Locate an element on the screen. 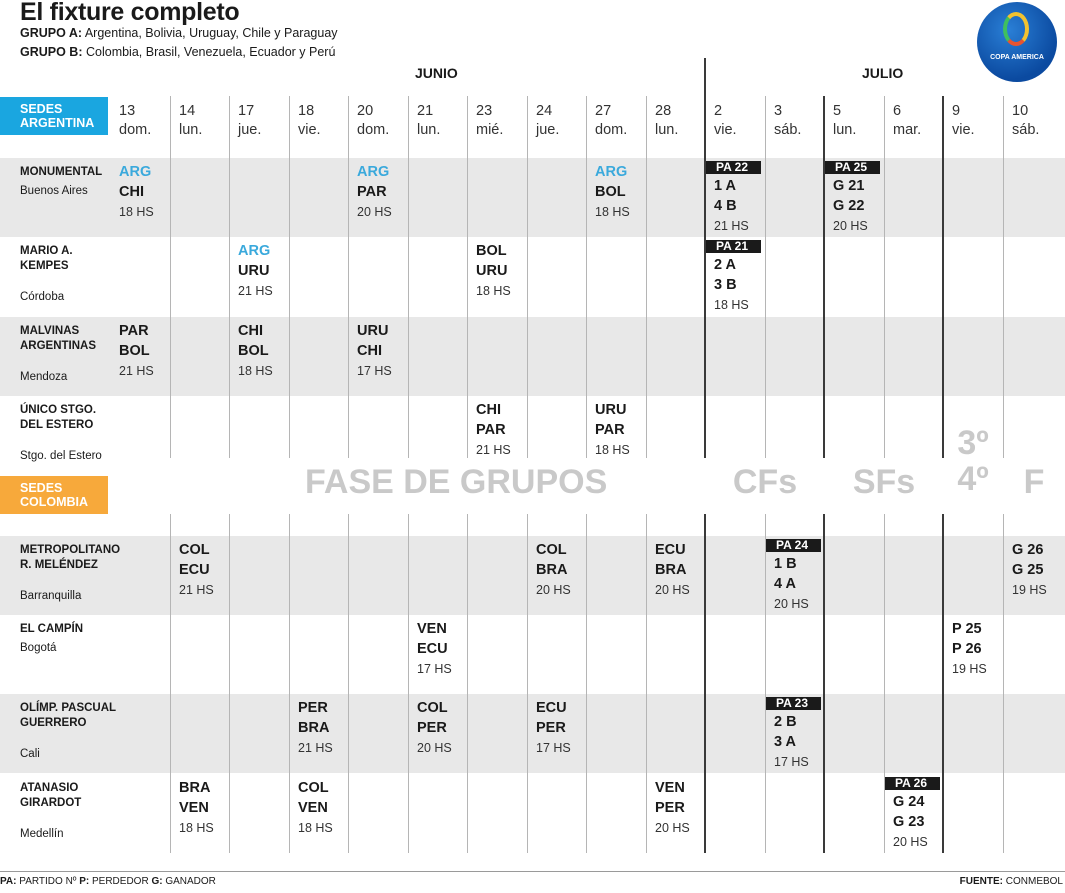  date-header: 28 lun. is located at coordinates (666, 121).